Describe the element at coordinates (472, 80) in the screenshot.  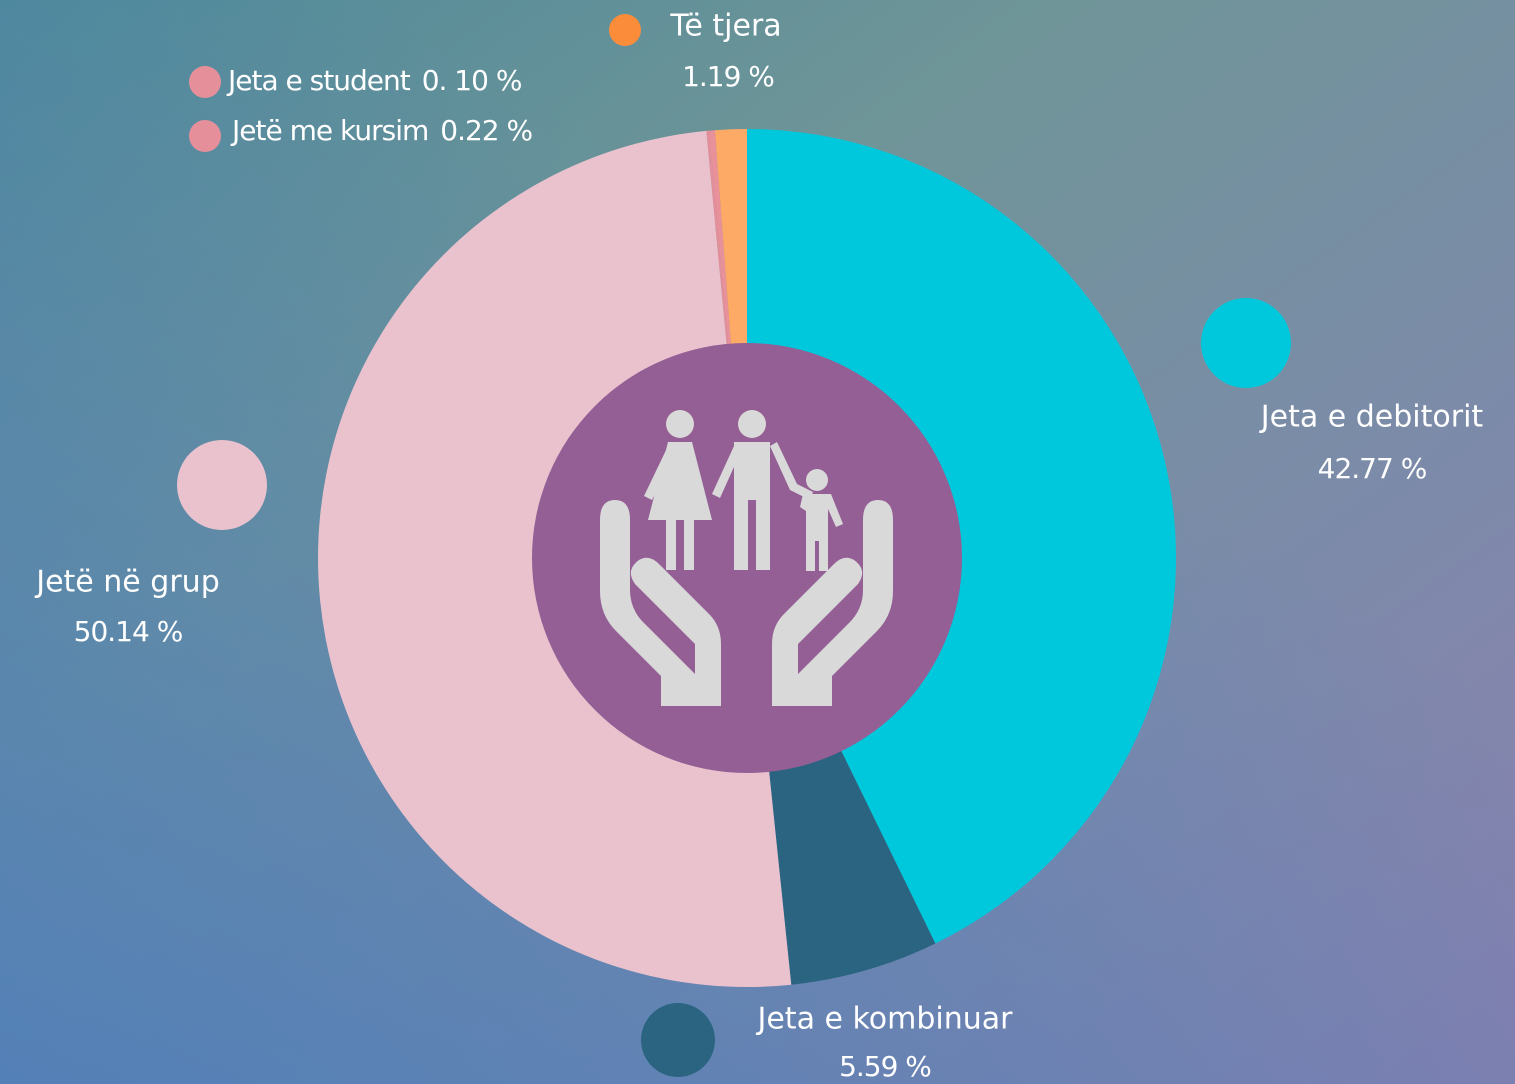
I see `value-label: 0. 10 %` at that location.